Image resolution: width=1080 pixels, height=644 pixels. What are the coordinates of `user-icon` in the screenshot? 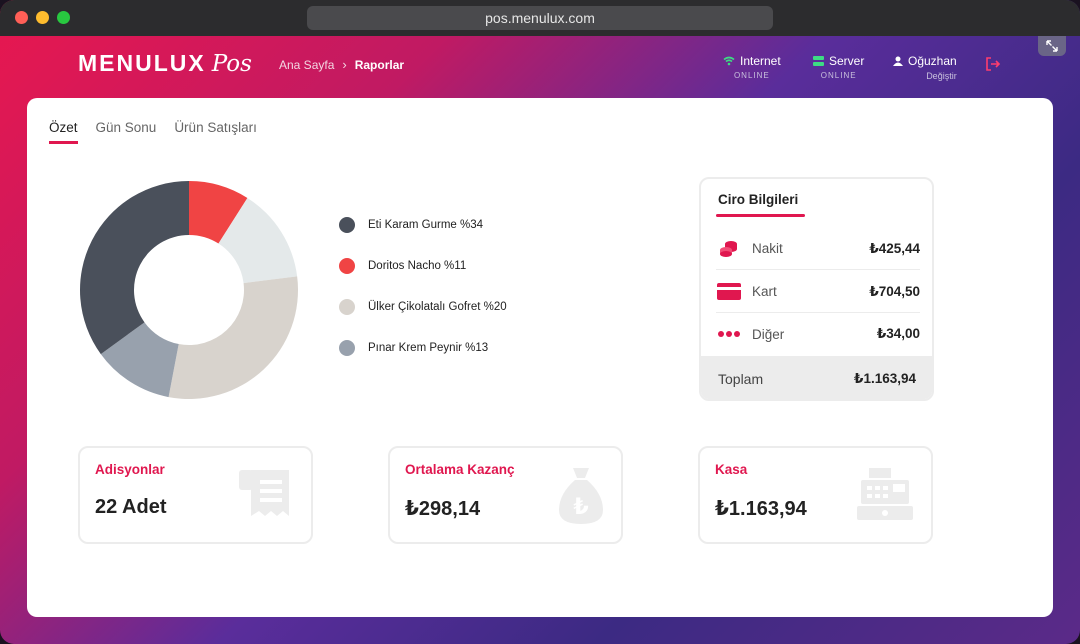 It's located at (898, 61).